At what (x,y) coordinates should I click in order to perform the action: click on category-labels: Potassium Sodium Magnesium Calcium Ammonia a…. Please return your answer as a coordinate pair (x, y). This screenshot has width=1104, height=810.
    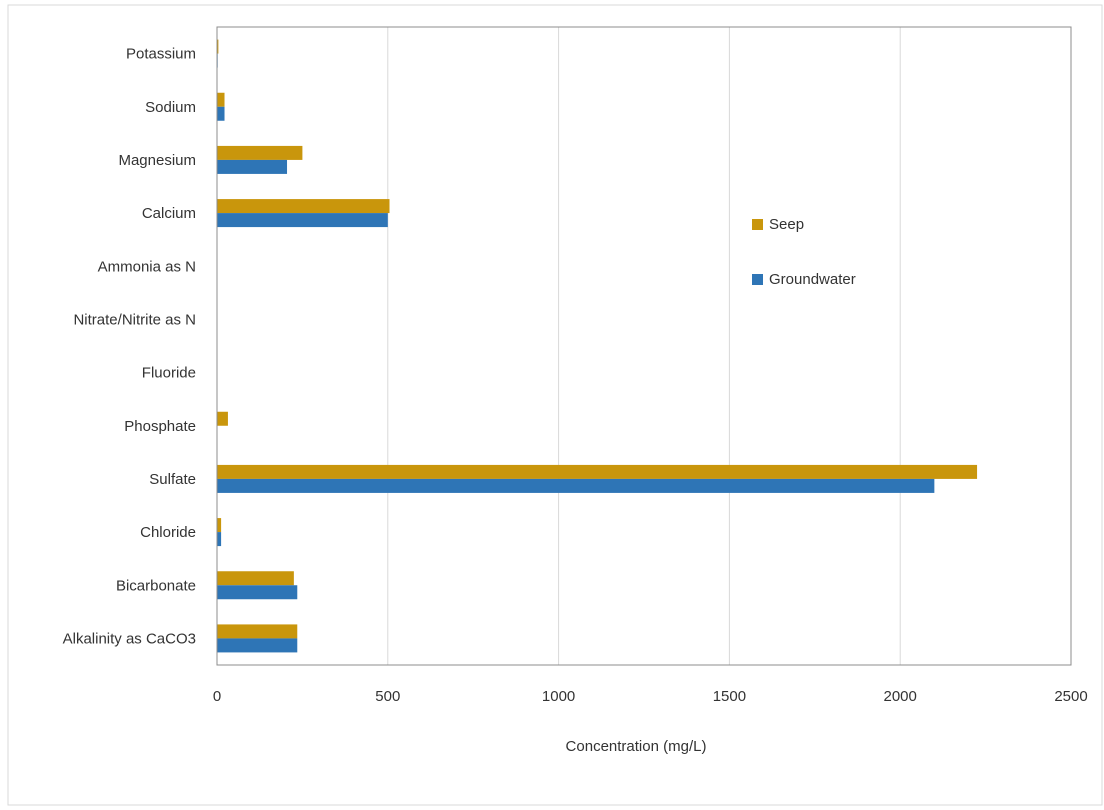
    Looking at the image, I should click on (129, 347).